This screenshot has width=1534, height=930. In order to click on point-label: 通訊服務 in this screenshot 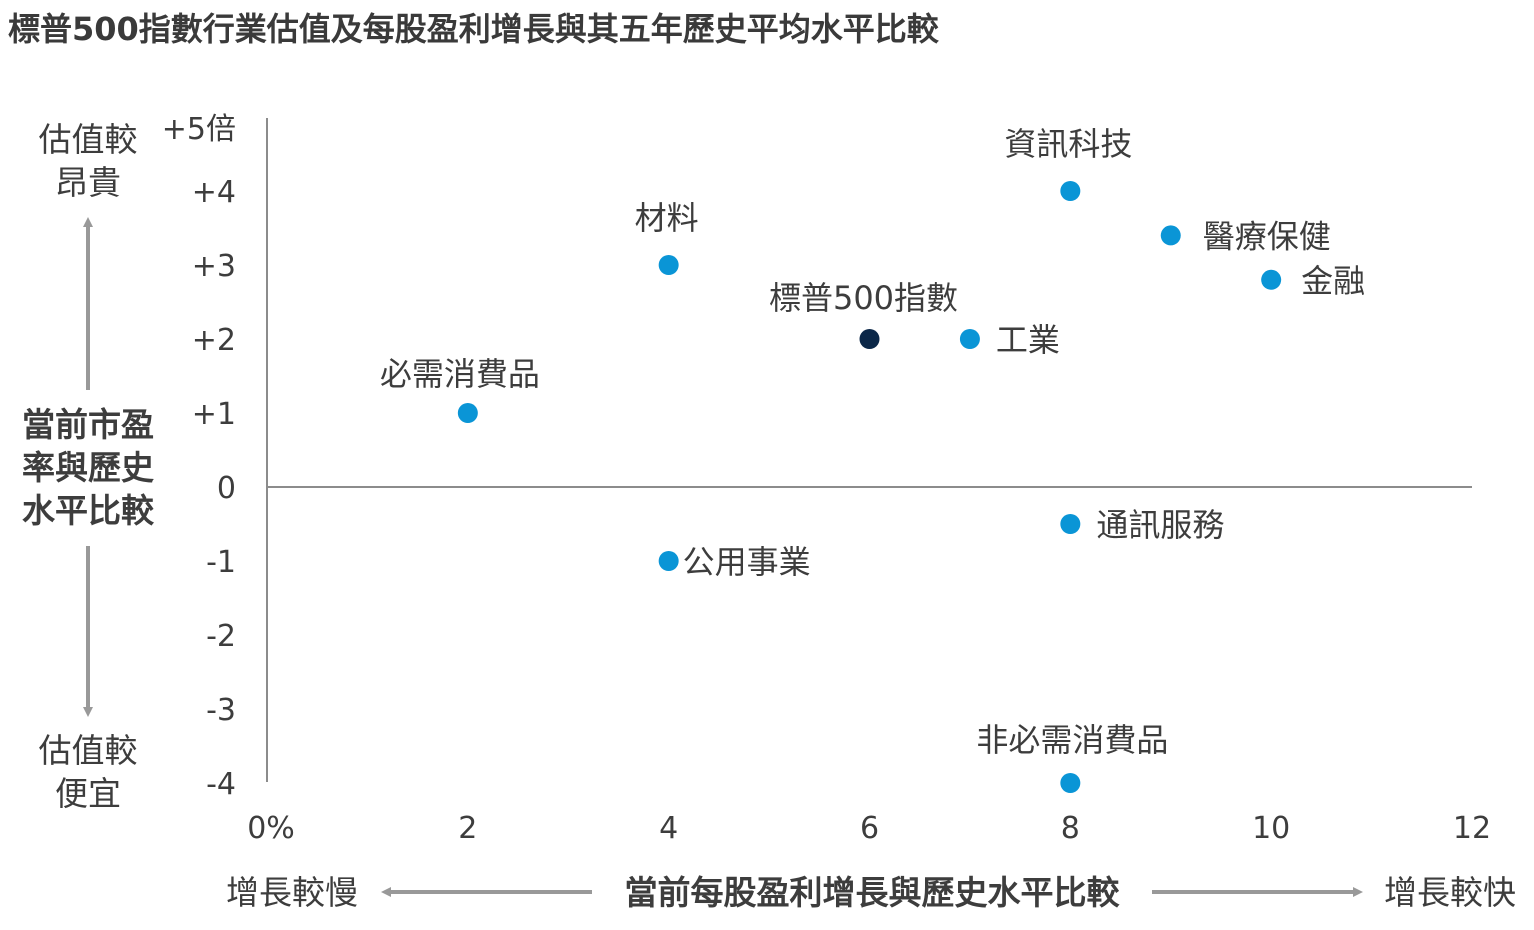, I will do `click(1160, 525)`.